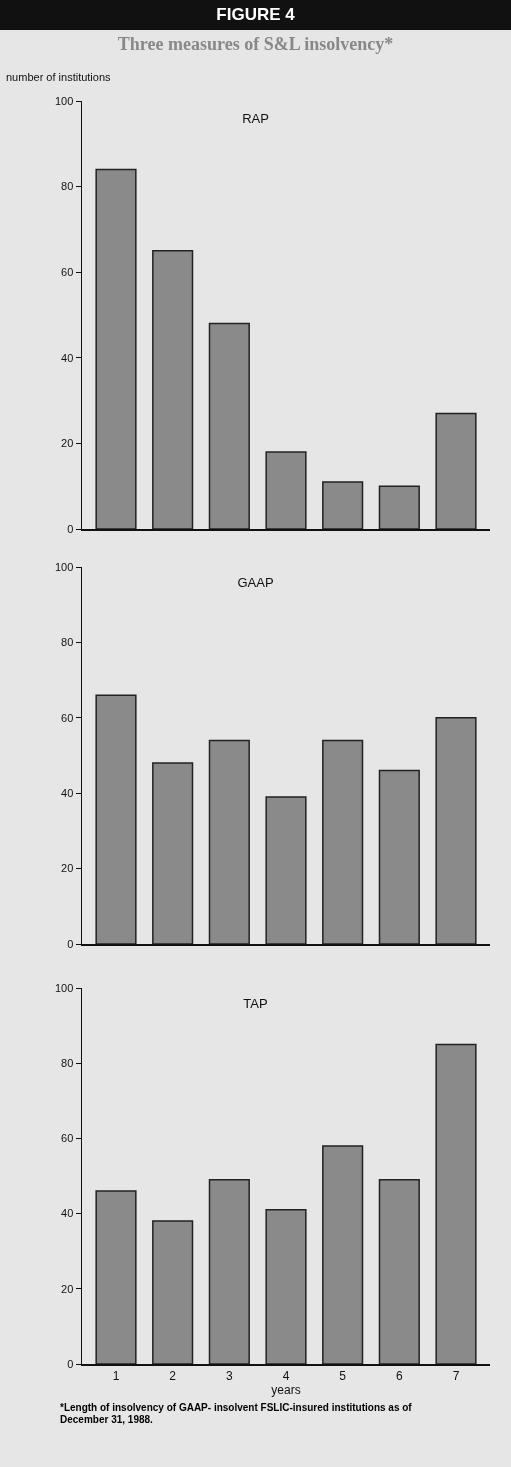 This screenshot has width=511, height=1467. What do you see at coordinates (255, 118) in the screenshot?
I see `text: RAP` at bounding box center [255, 118].